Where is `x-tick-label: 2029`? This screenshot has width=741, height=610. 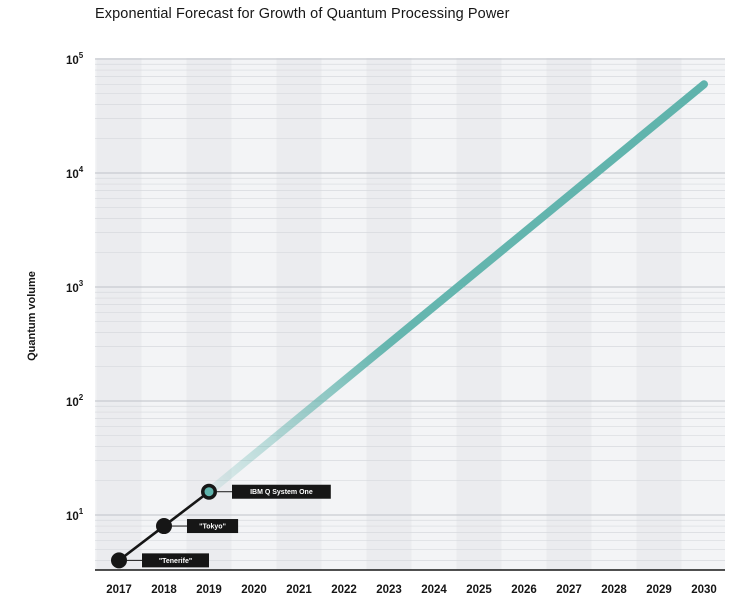
x-tick-label: 2029 is located at coordinates (659, 590).